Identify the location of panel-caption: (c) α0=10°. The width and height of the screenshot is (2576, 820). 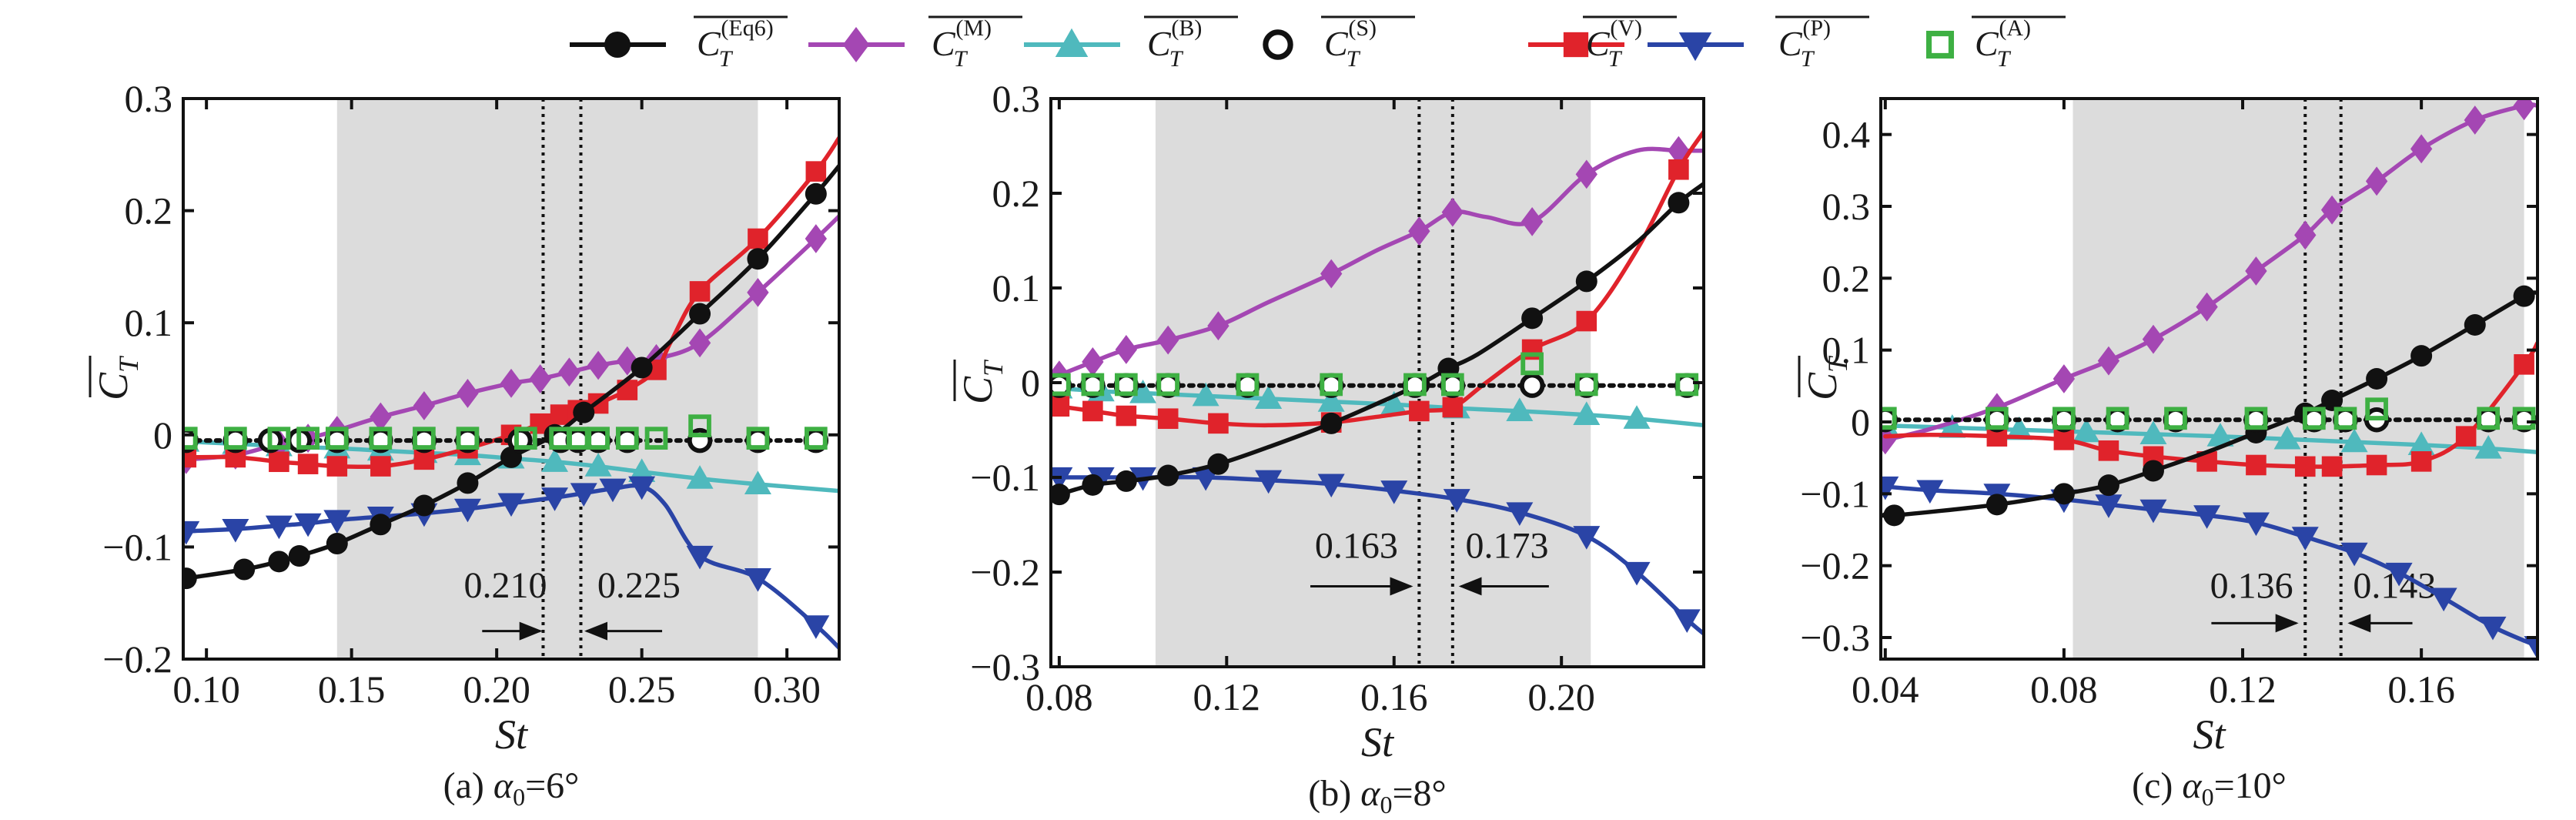
(2209, 788).